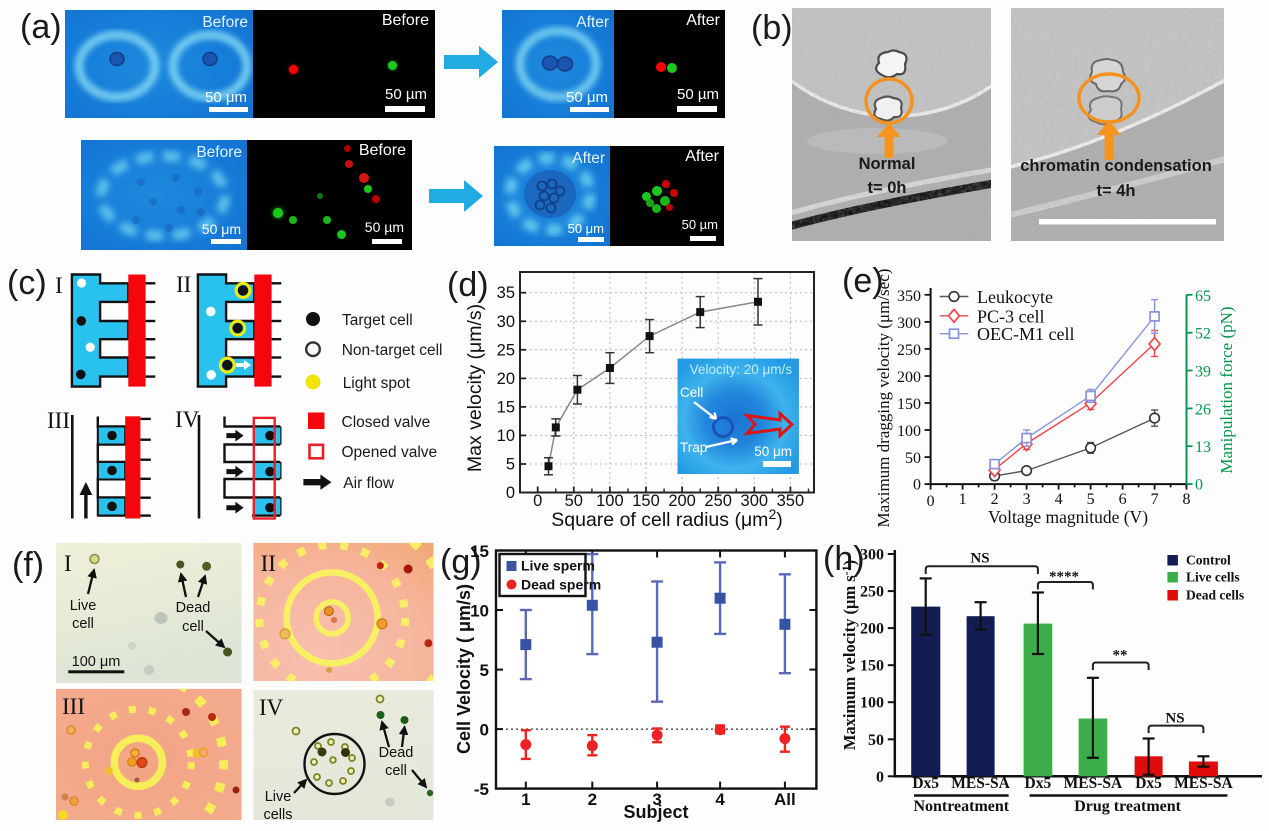 Image resolution: width=1269 pixels, height=831 pixels. I want to click on svg-text: Target cell, so click(377, 320).